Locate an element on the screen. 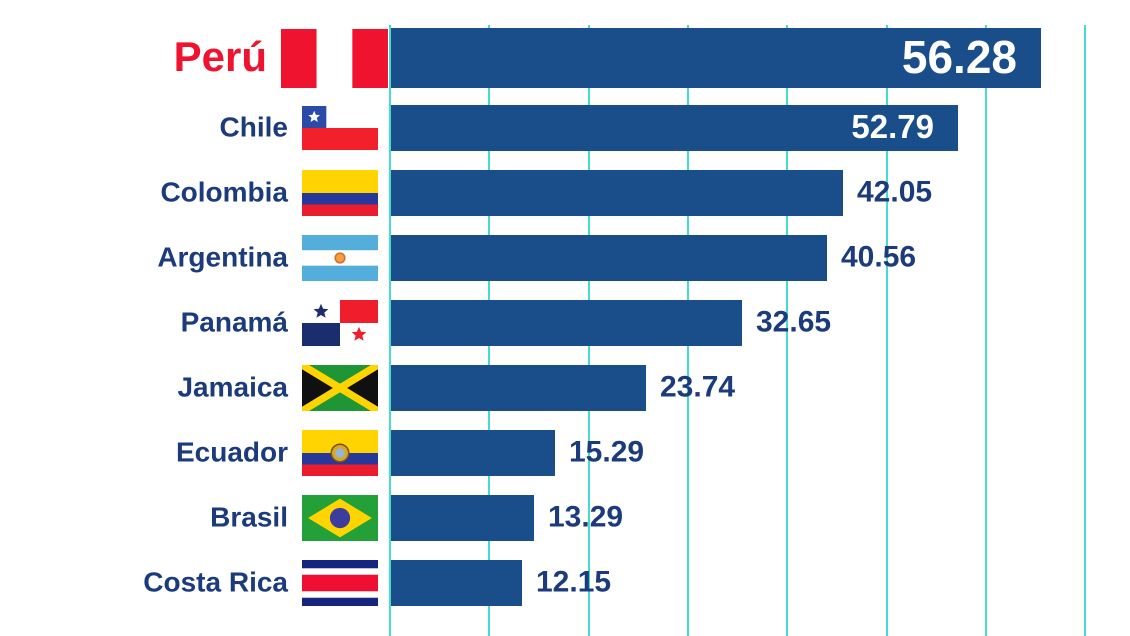 This screenshot has height=636, width=1130. chile-flag-icon is located at coordinates (340, 128).